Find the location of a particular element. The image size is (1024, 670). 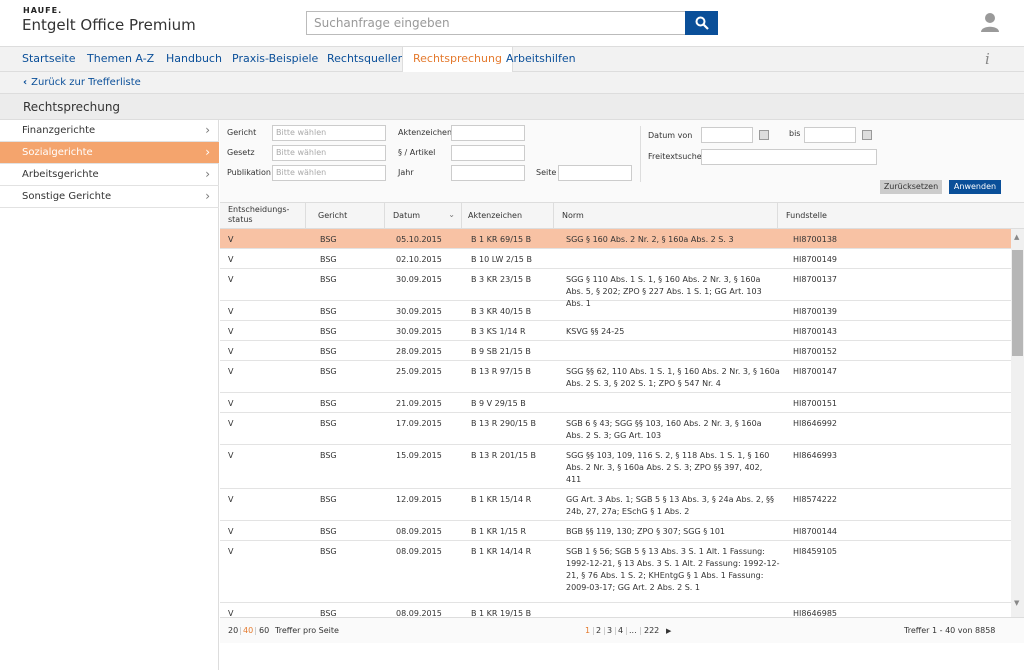

cell-fundstelle: HI8700147 is located at coordinates (815, 371).